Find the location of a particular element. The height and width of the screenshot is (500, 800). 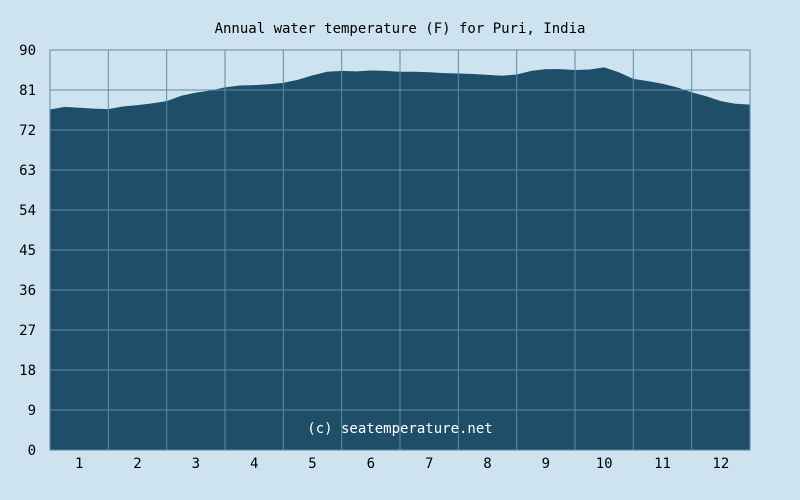

watermark-text: (c) seatemperature.net is located at coordinates (399, 429).